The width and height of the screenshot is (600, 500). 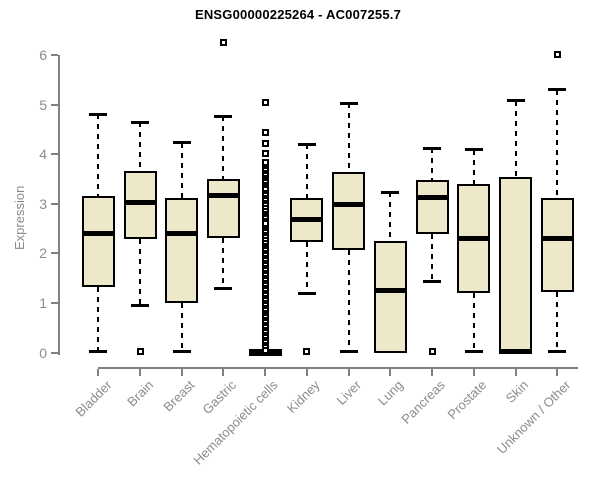 I want to click on pancreas-box, so click(x=432, y=207).